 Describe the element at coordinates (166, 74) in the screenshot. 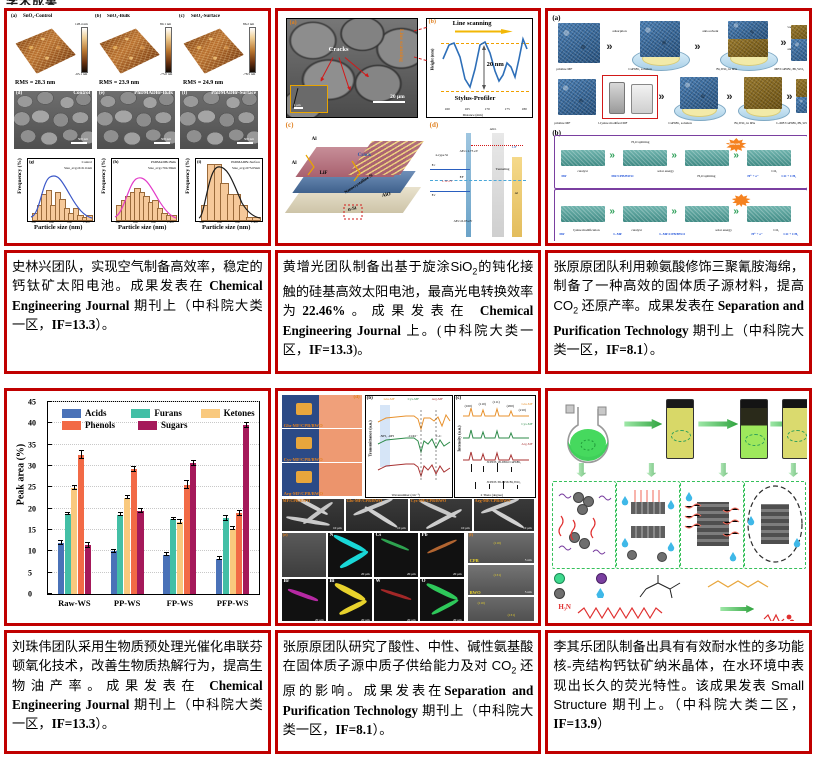

I see `cbar-bottom-b: -75.0 nm` at that location.